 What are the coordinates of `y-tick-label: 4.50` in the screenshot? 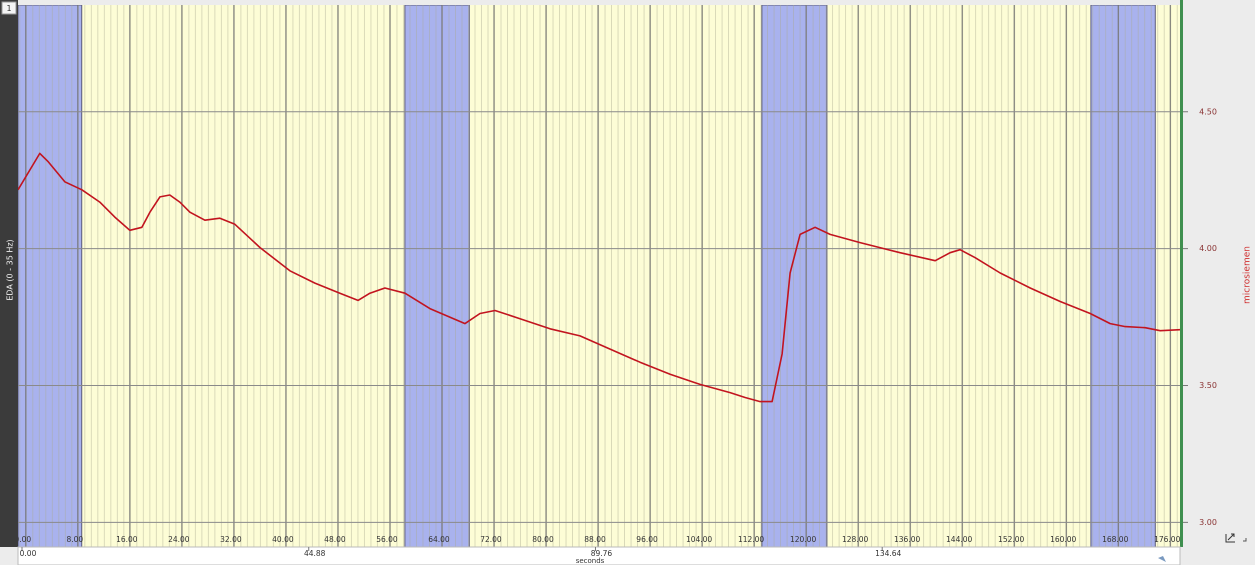 It's located at (1208, 111).